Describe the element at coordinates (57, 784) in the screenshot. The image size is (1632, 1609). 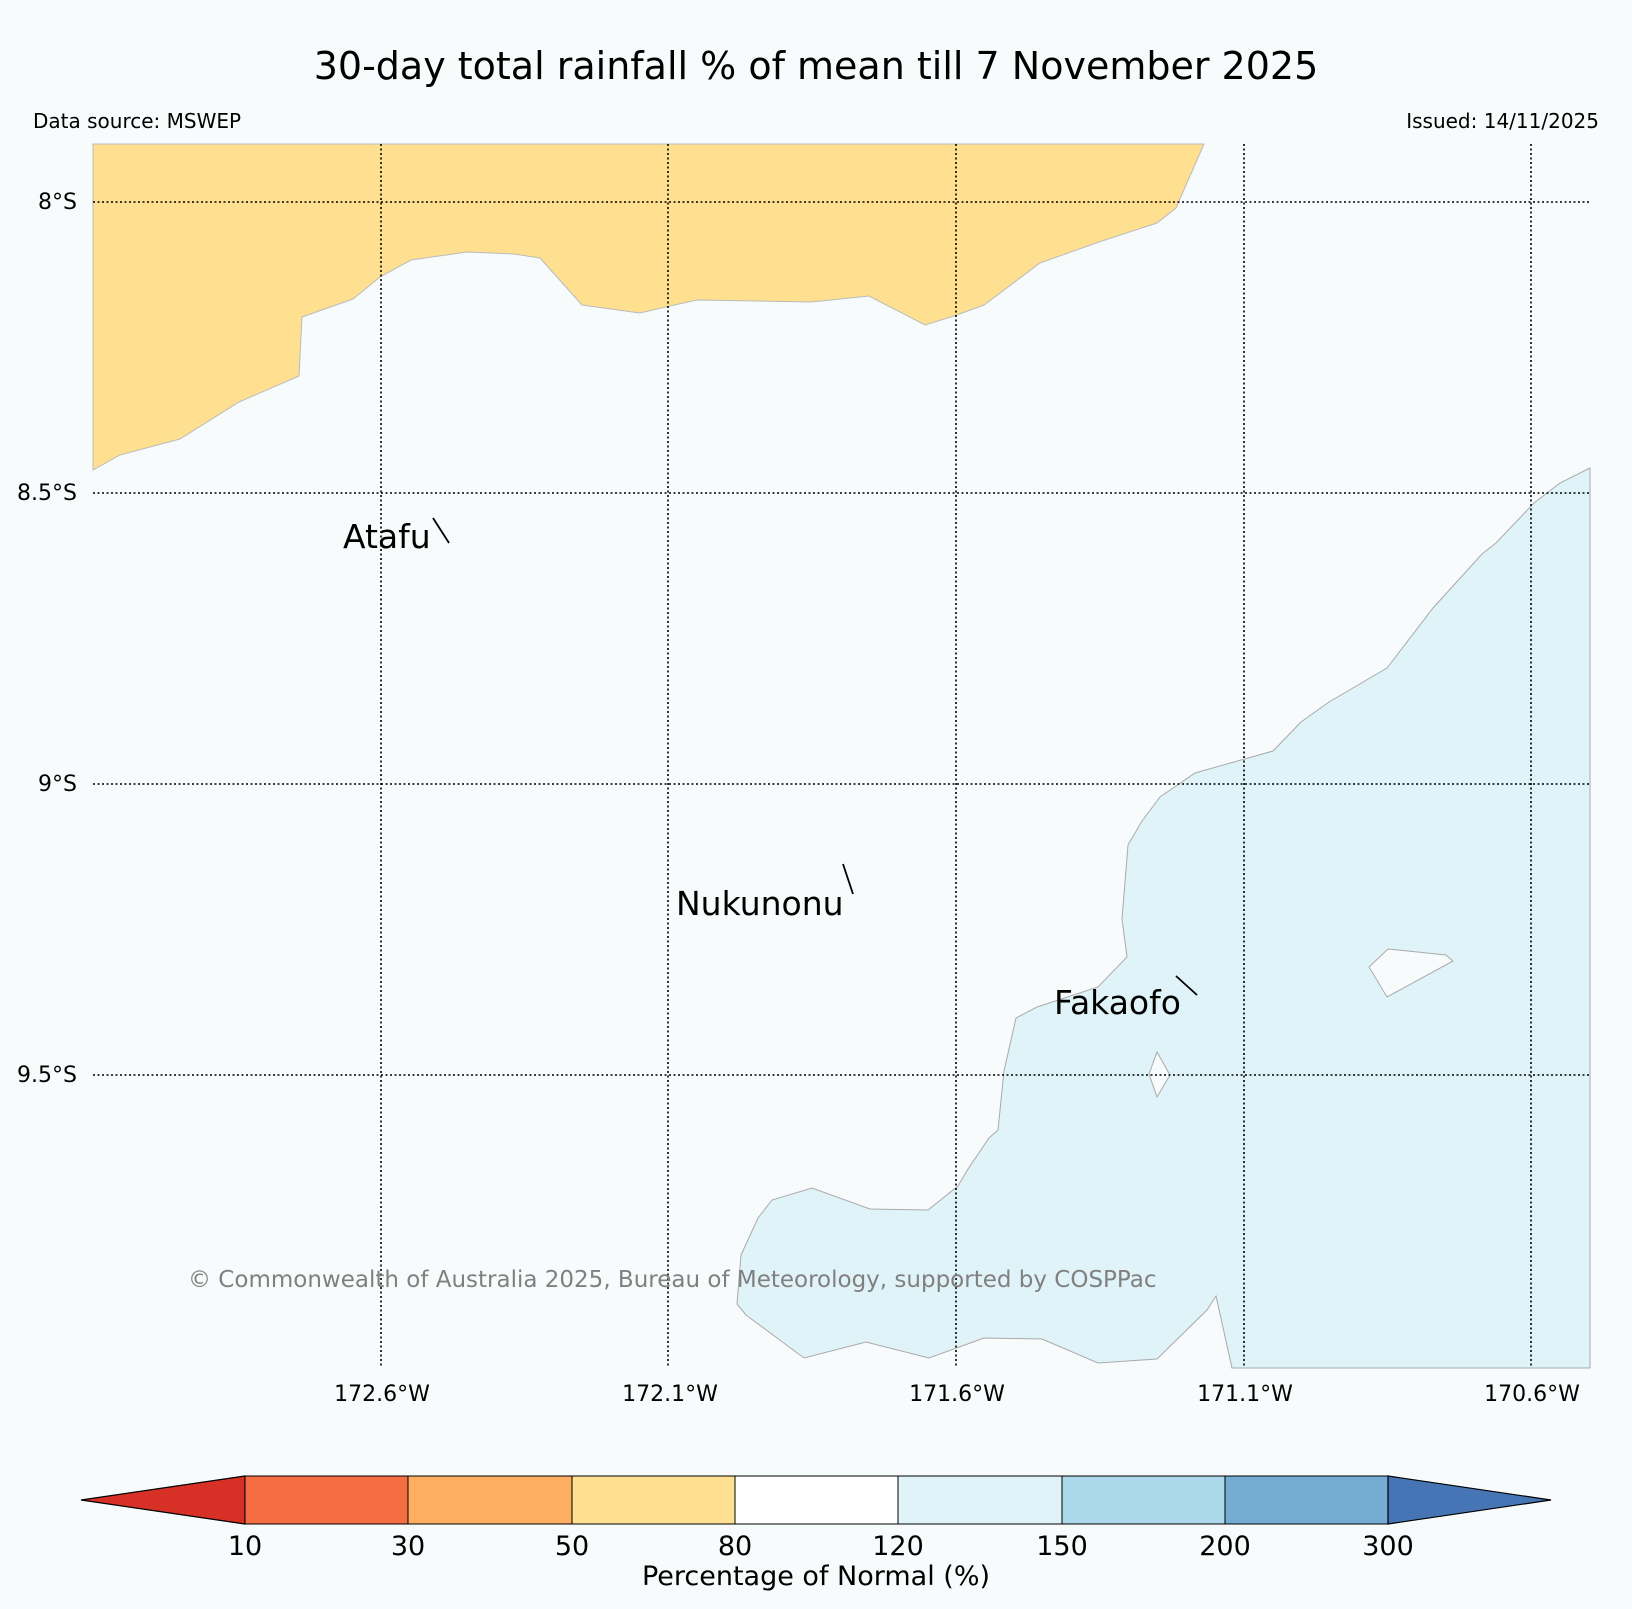
I see `lat-label-9s: 9°S` at that location.